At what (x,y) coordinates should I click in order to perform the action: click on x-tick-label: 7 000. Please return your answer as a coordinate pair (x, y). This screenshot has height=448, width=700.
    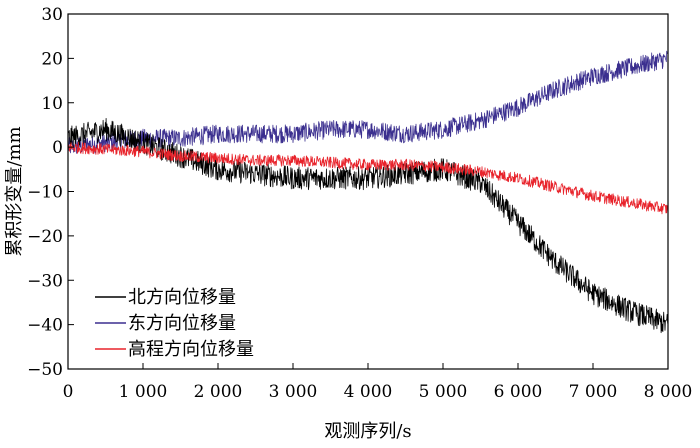
    Looking at the image, I should click on (593, 392).